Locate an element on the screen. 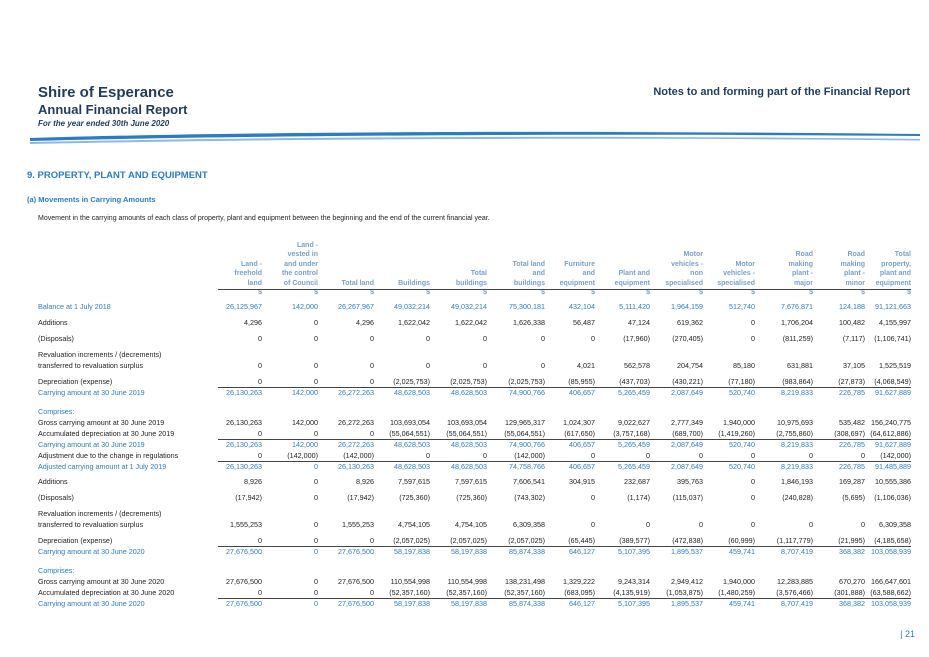 The image size is (929, 657). table-cell: 85,180 is located at coordinates (744, 365).